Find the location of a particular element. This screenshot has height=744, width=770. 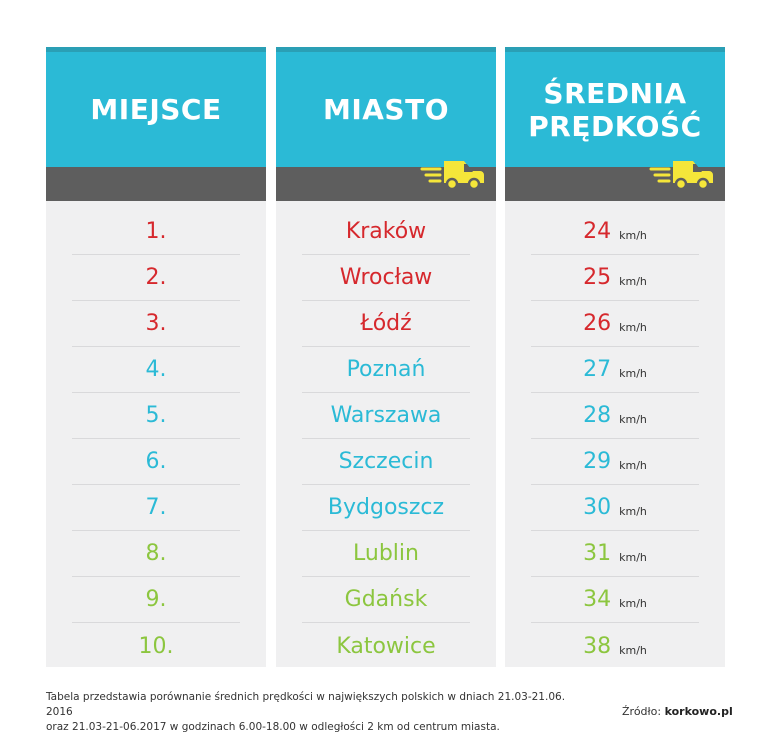

city-cell: Katowice is located at coordinates (386, 646).